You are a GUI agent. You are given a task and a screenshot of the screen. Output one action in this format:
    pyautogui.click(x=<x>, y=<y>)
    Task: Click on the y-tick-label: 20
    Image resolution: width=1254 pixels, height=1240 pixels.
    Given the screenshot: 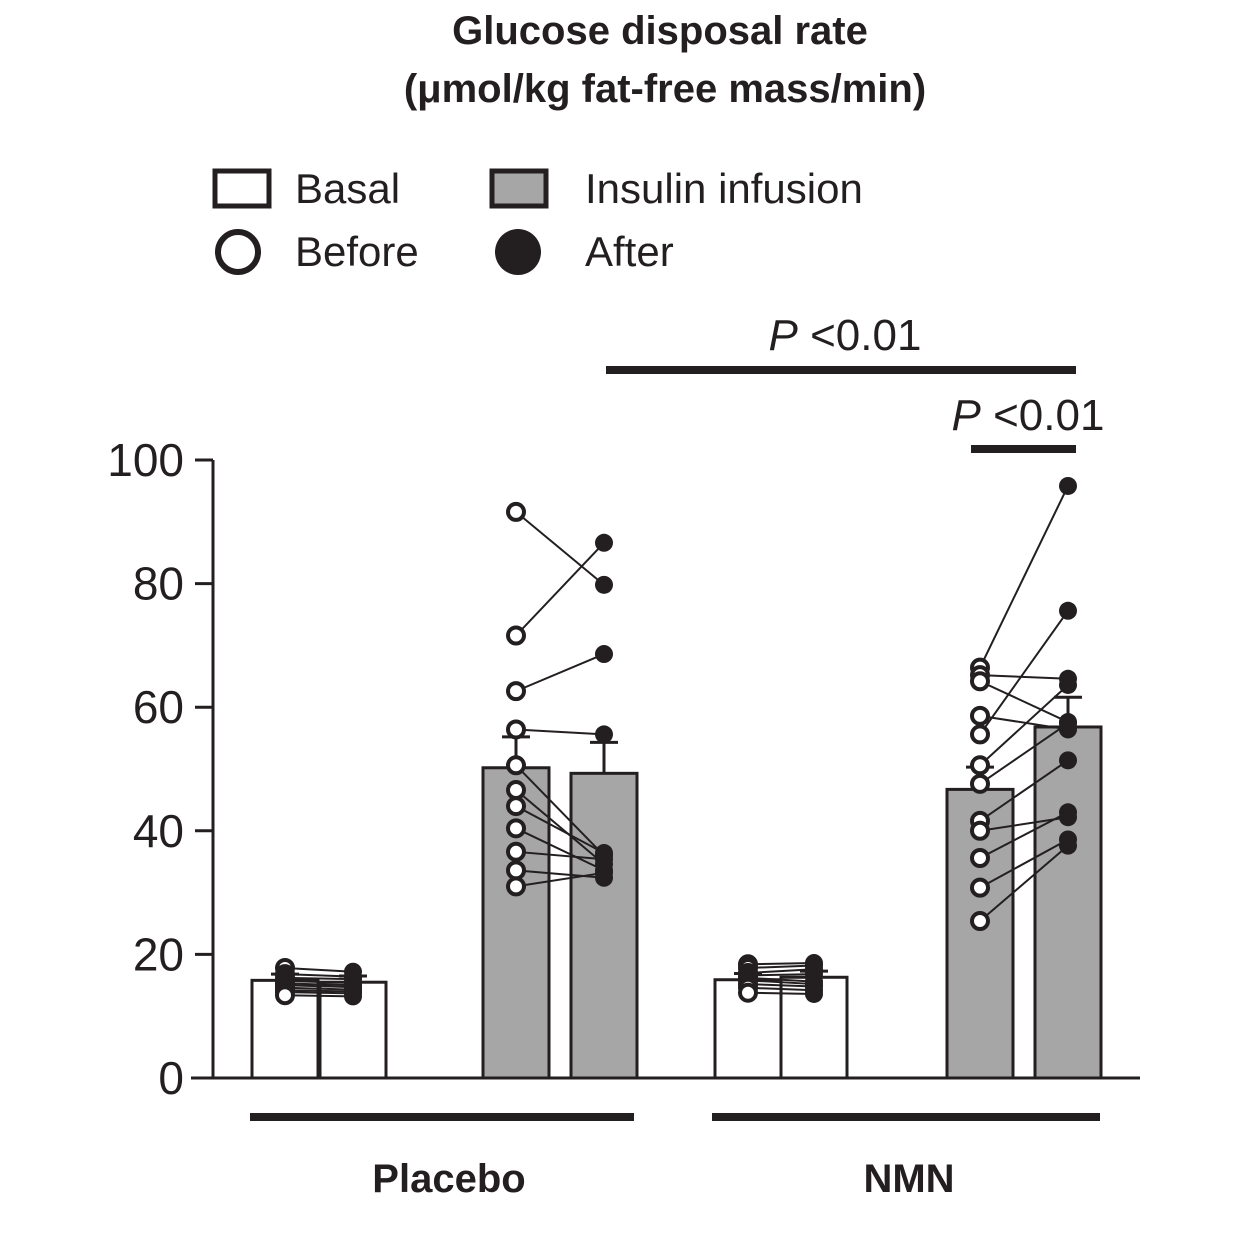 What is the action you would take?
    pyautogui.click(x=158, y=954)
    